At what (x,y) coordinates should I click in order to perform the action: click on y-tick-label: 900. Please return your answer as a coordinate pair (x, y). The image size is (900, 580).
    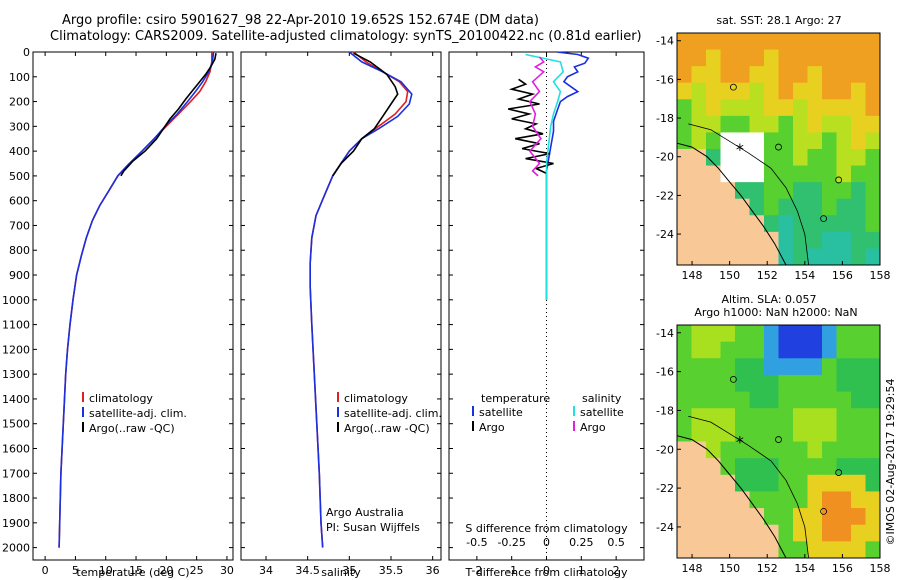
    Looking at the image, I should click on (19, 275).